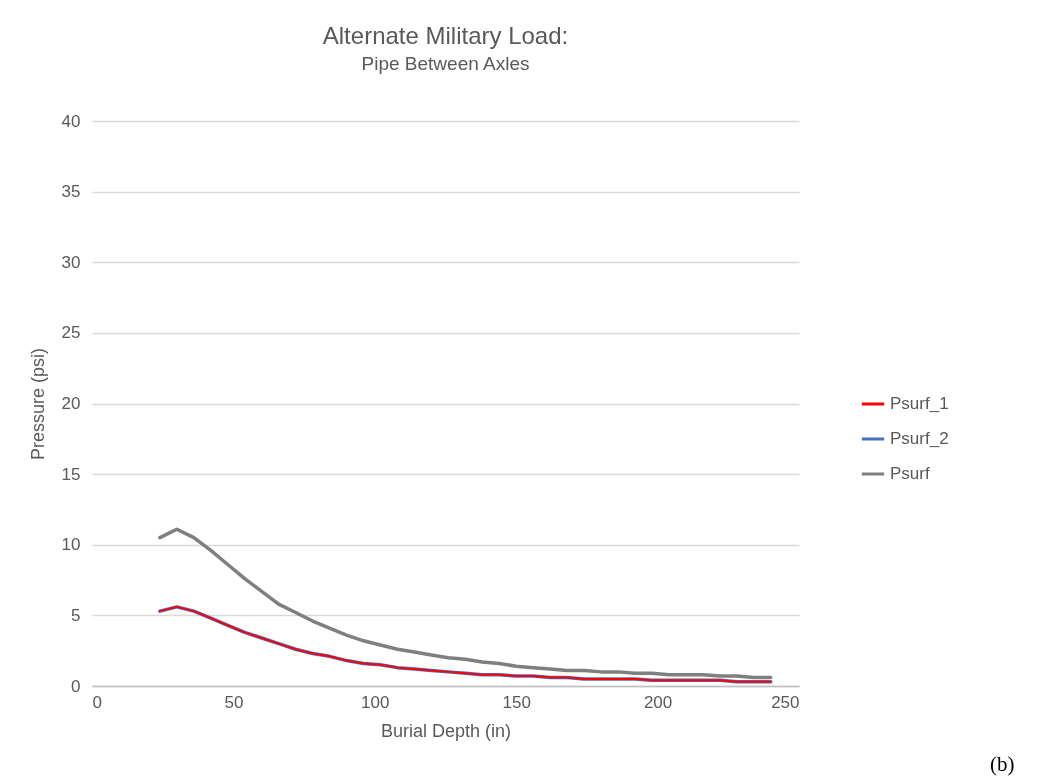 This screenshot has height=783, width=1046. What do you see at coordinates (910, 473) in the screenshot?
I see `legend-label: Psurf` at bounding box center [910, 473].